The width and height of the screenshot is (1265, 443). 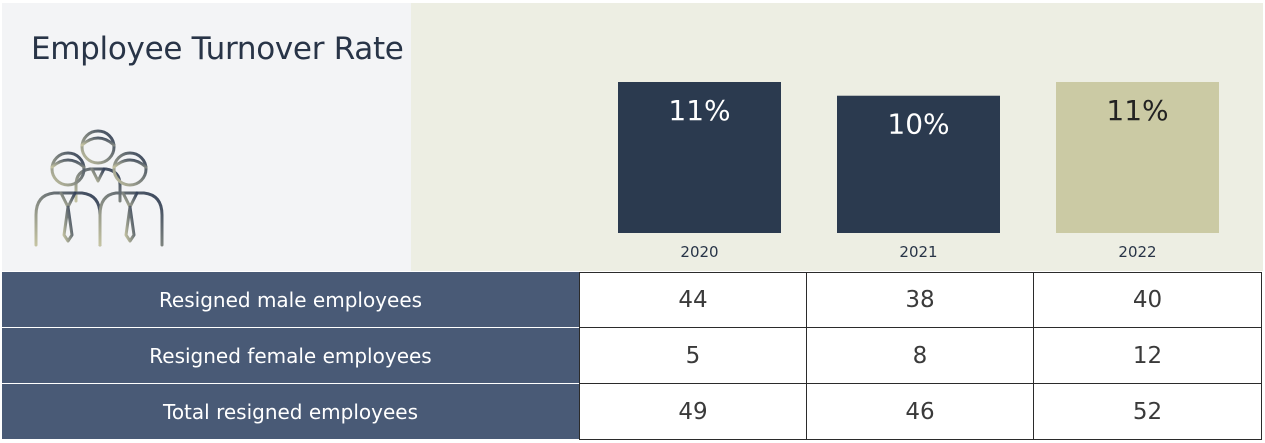 I want to click on data-label-2020: 11%, so click(x=699, y=110).